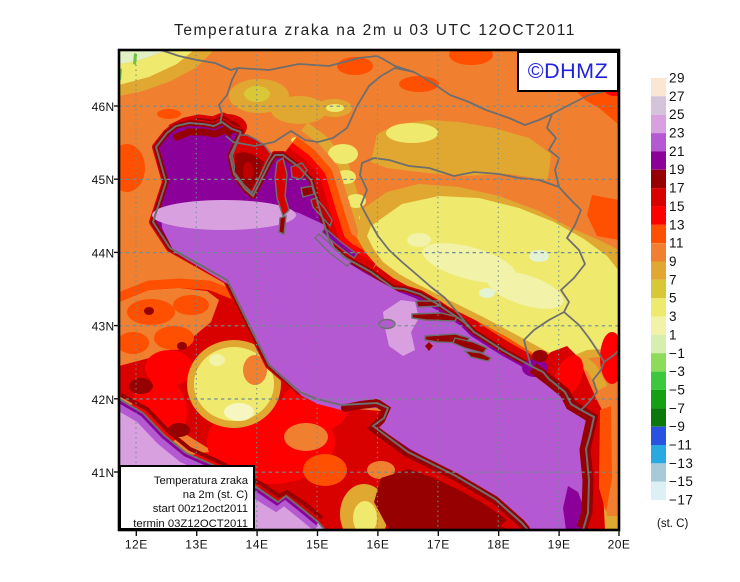  I want to click on svg-text: 45N, so click(103, 180).